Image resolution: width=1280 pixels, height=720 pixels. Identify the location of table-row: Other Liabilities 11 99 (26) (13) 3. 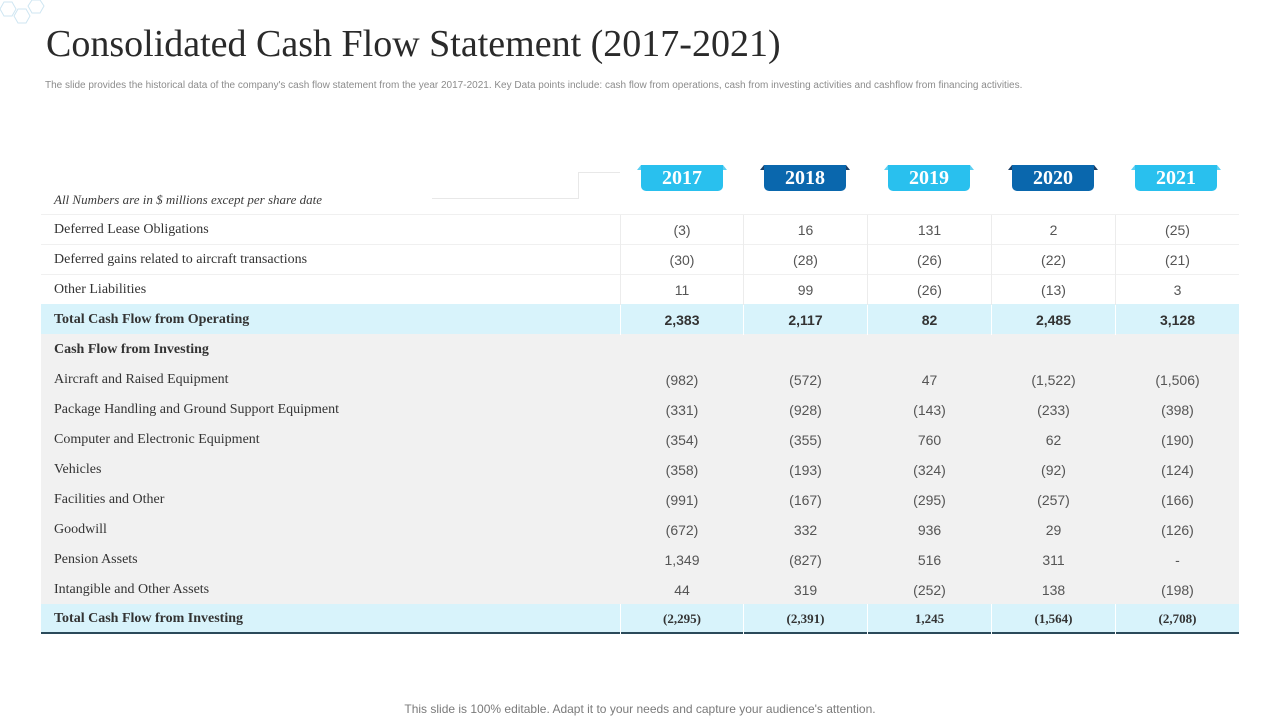
(640, 289).